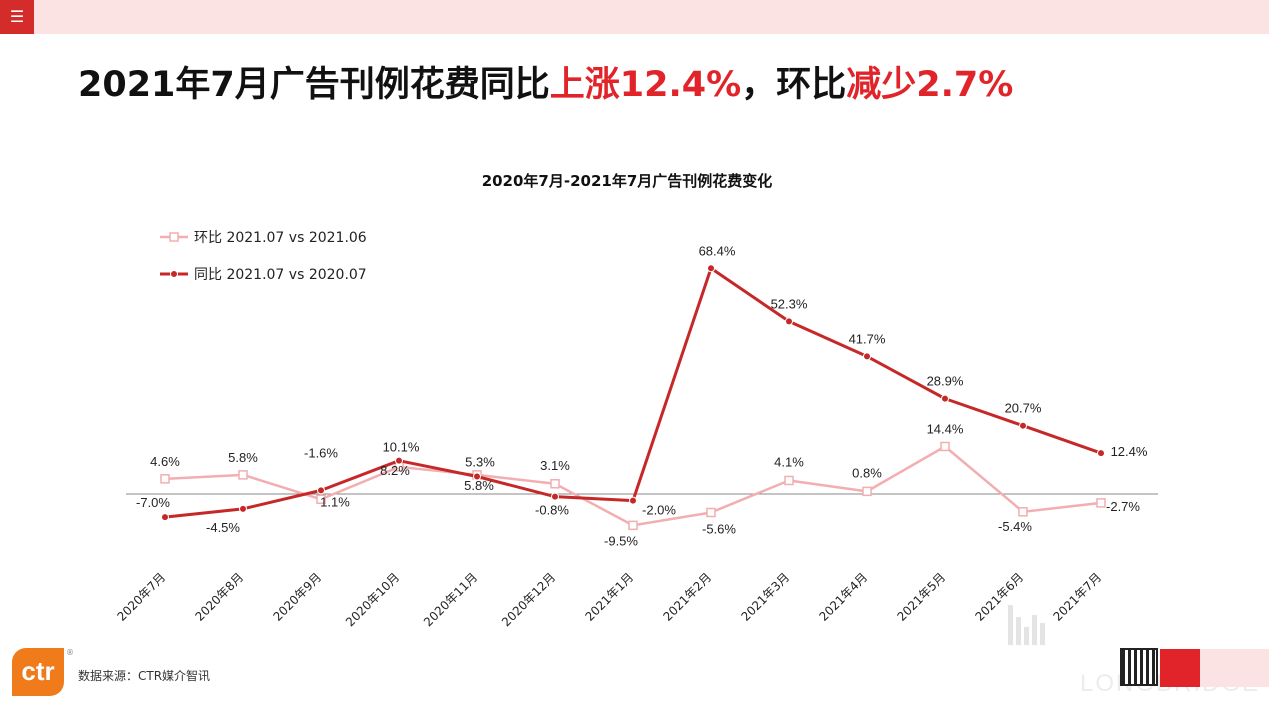 The image size is (1269, 718). Describe the element at coordinates (153, 502) in the screenshot. I see `data-label-yoy: -7.0%` at that location.